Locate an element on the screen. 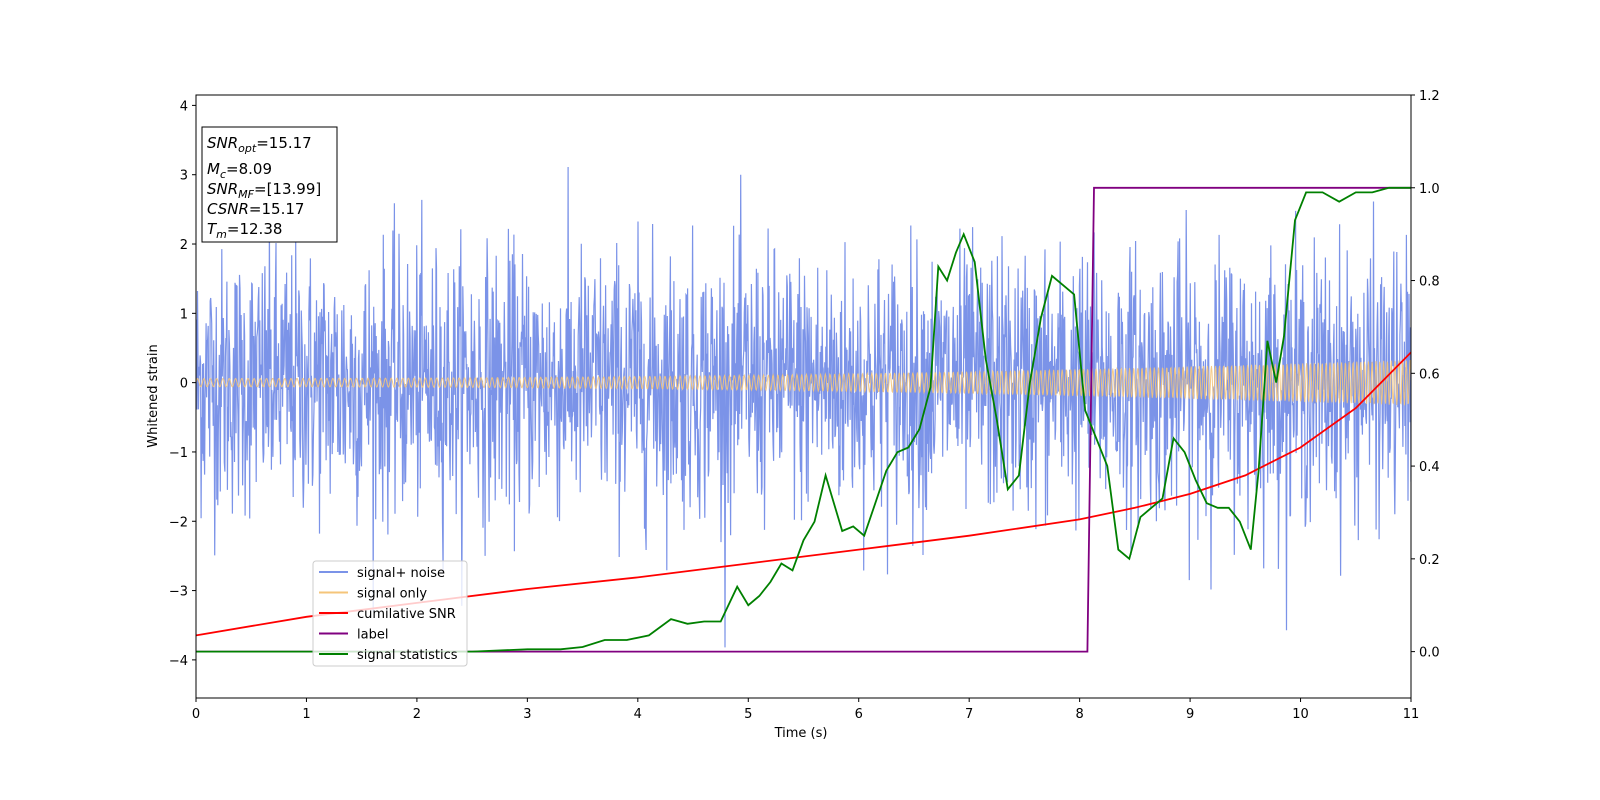 The height and width of the screenshot is (800, 1600). y-right-tick-label: 0.2 is located at coordinates (1429, 560).